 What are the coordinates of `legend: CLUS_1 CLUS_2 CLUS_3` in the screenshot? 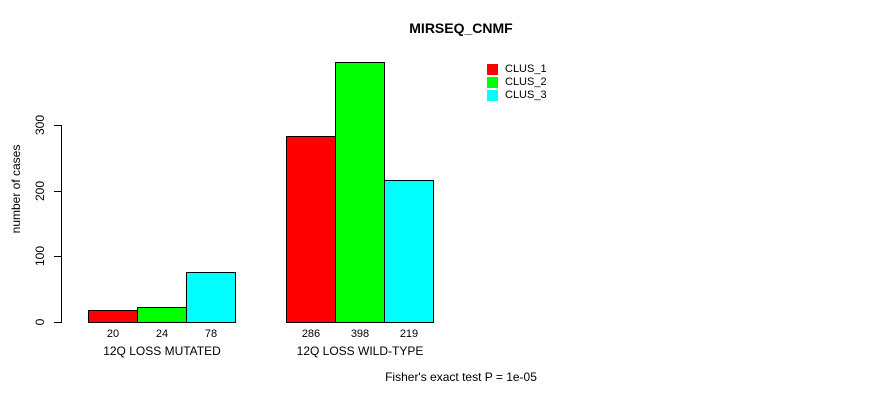 It's located at (547, 83).